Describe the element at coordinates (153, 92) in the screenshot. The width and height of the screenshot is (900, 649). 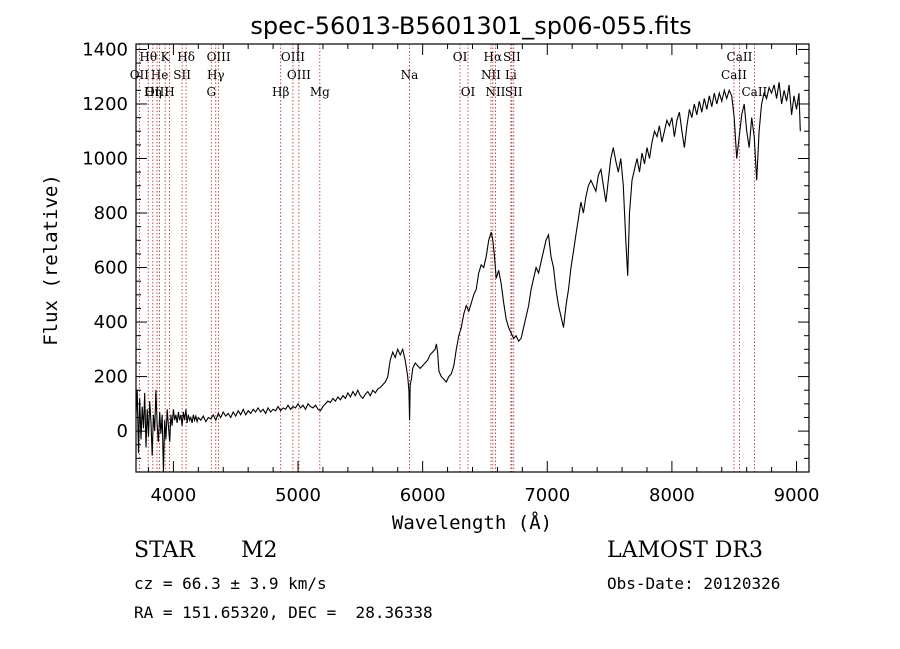
I see `spectral-line-label: Hη` at that location.